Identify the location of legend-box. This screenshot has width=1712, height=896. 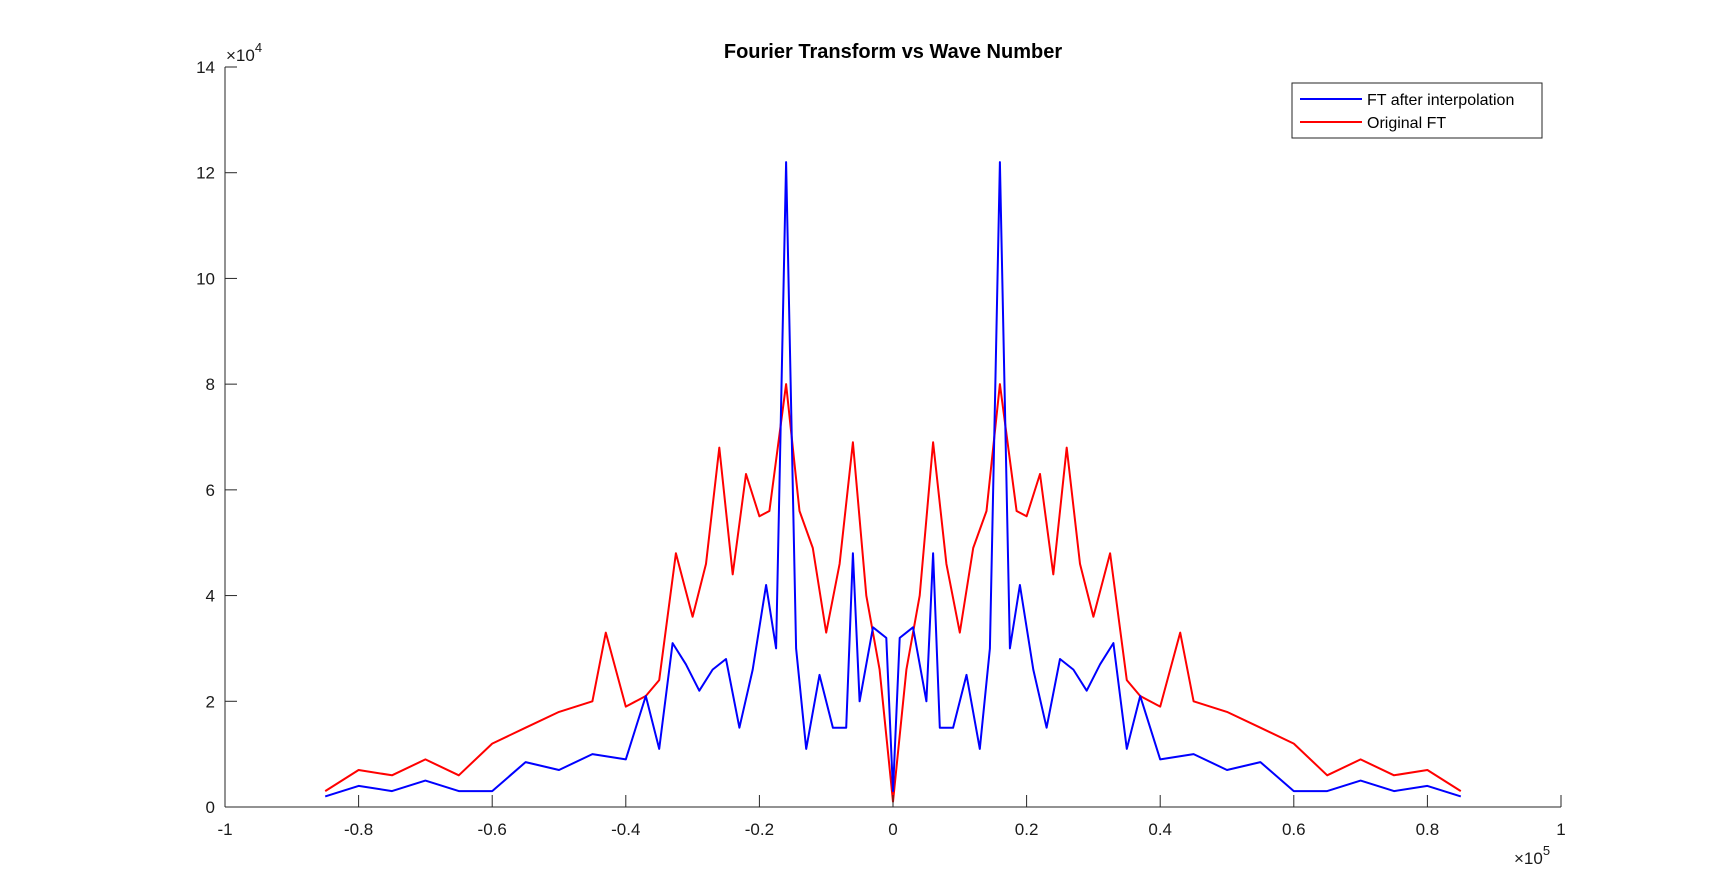
(1417, 110).